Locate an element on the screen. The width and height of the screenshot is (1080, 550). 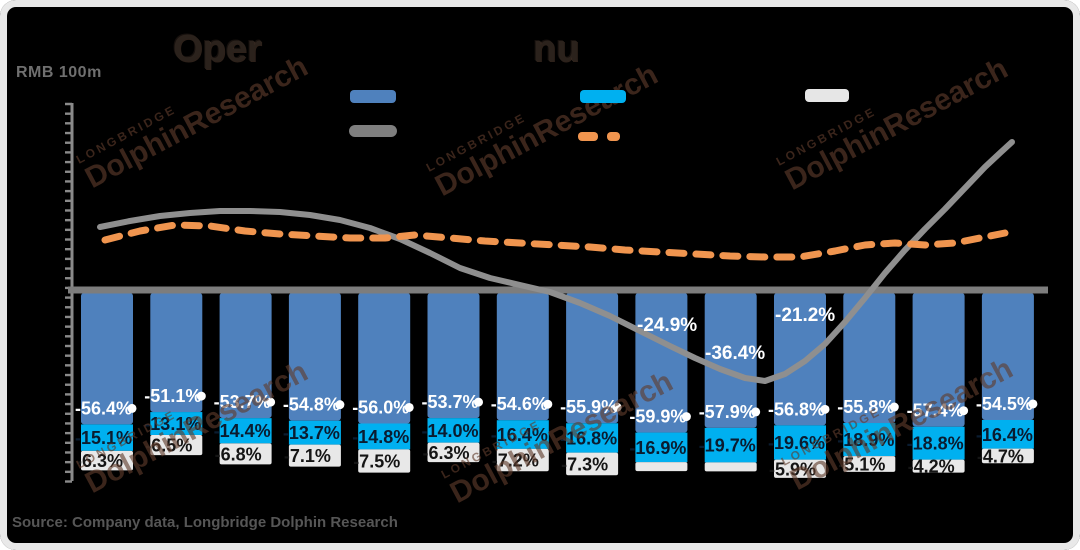
bar-label-light: -4.7% is located at coordinates (1000, 456).